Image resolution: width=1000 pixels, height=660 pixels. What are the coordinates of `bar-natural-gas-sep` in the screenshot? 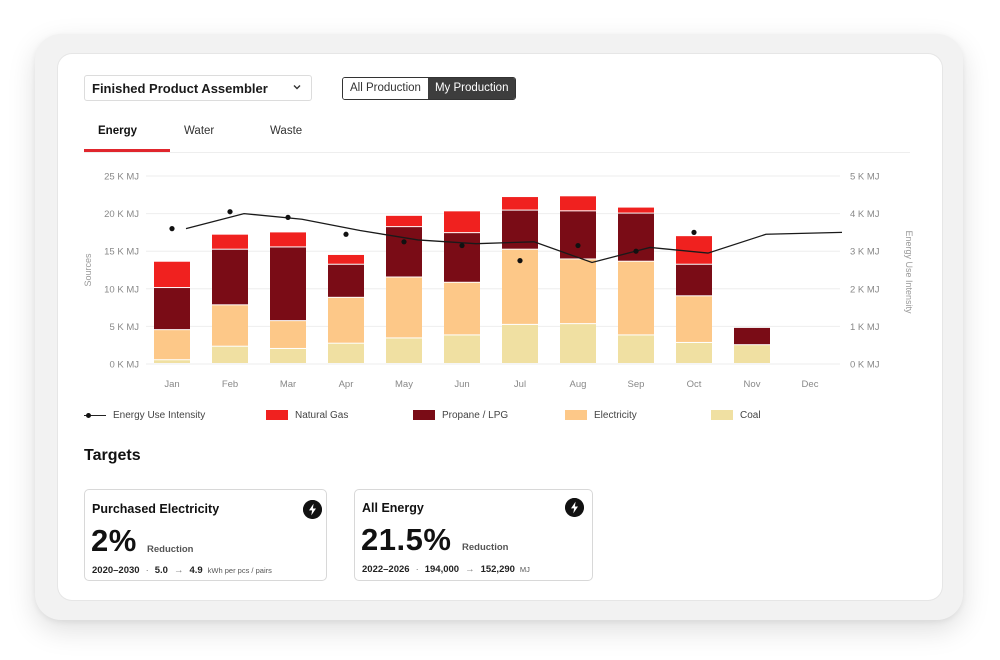 It's located at (636, 210).